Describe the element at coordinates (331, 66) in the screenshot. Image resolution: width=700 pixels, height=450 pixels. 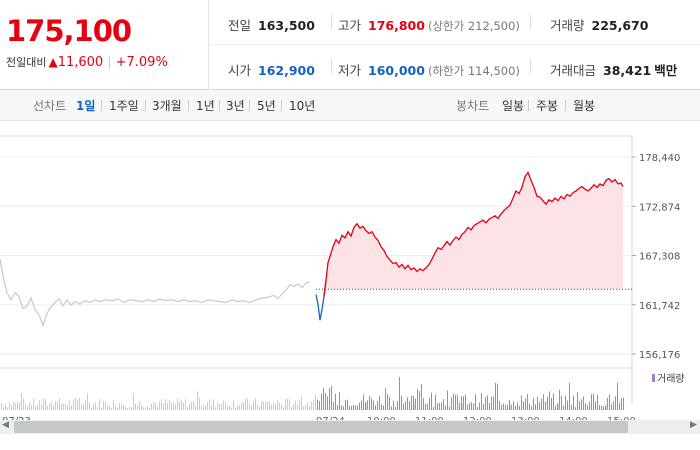
I see `divider` at that location.